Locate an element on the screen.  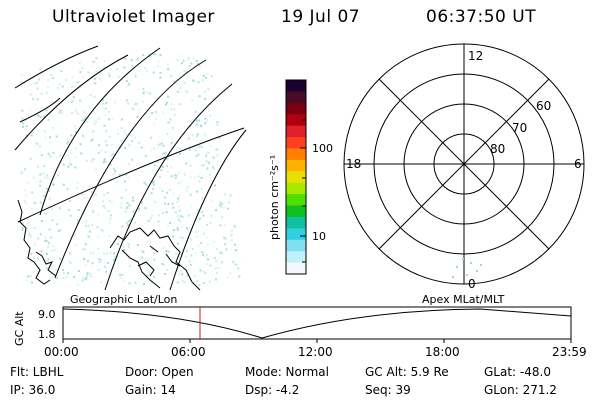
color-scale-gradient is located at coordinates (296, 177).